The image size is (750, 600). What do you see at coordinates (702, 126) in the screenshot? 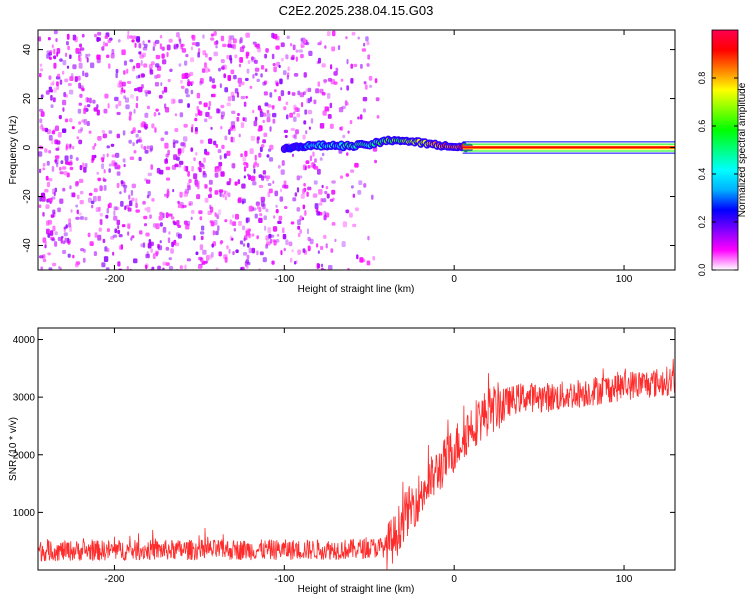
I see `colorbar-tick-label: 0.6` at bounding box center [702, 126].